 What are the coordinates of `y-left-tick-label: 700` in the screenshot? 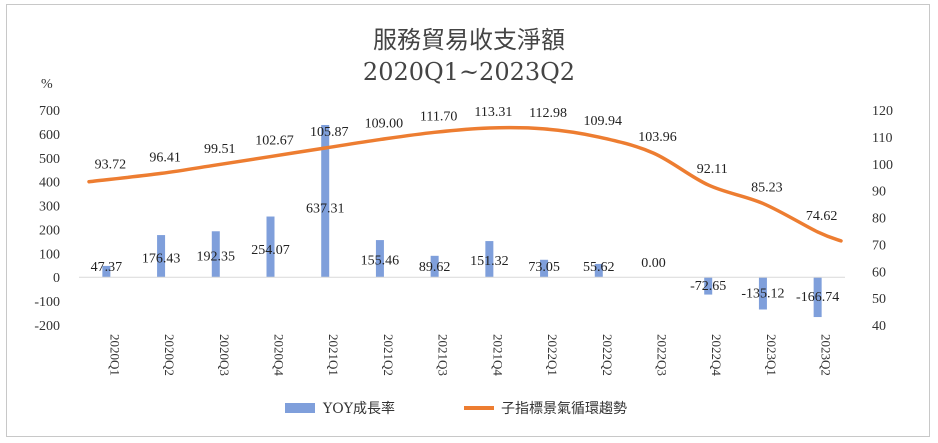 It's located at (49, 111).